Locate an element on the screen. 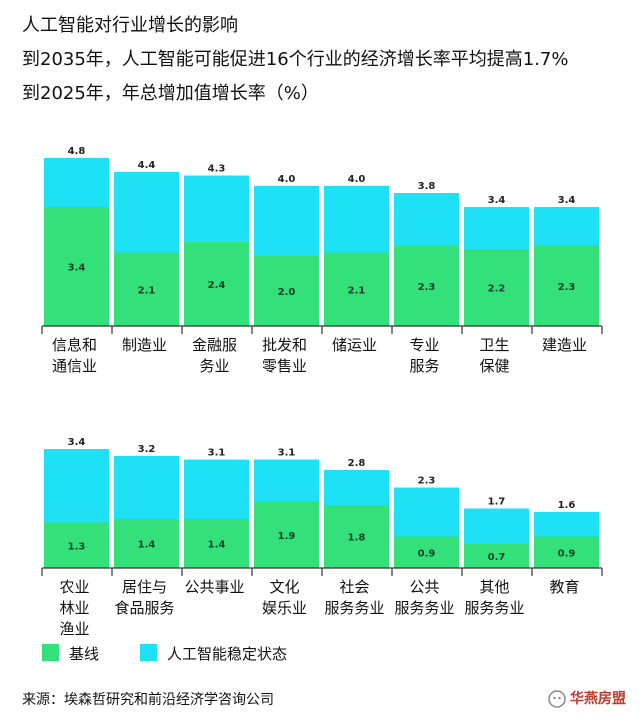 This screenshot has height=717, width=640. data-label-total: 4.3 is located at coordinates (217, 169).